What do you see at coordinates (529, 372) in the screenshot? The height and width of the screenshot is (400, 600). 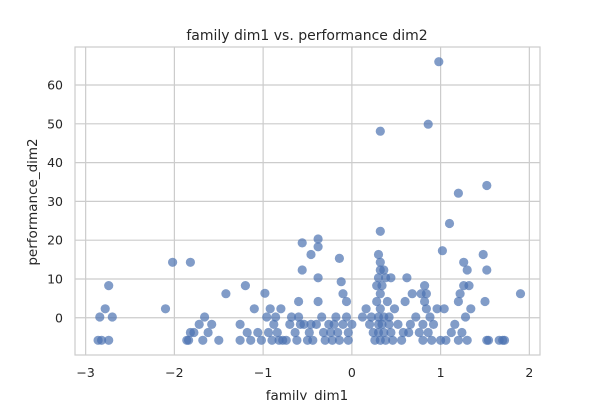 I see `x-tick-label: 2` at bounding box center [529, 372].